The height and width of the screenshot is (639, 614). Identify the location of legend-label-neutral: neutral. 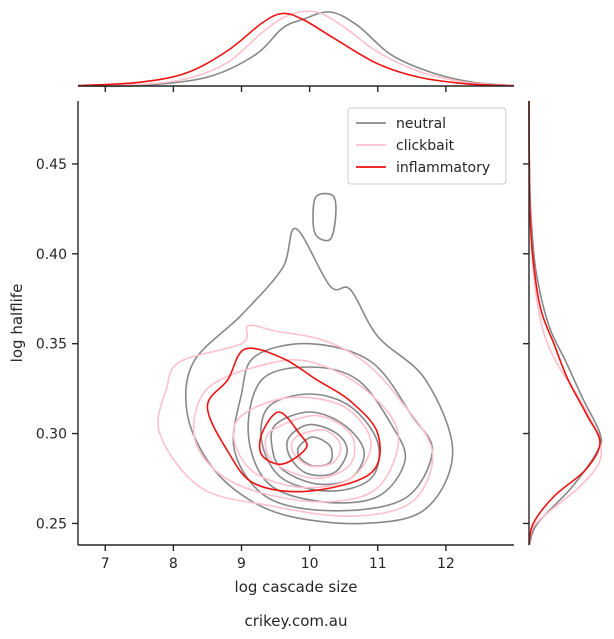
(421, 124).